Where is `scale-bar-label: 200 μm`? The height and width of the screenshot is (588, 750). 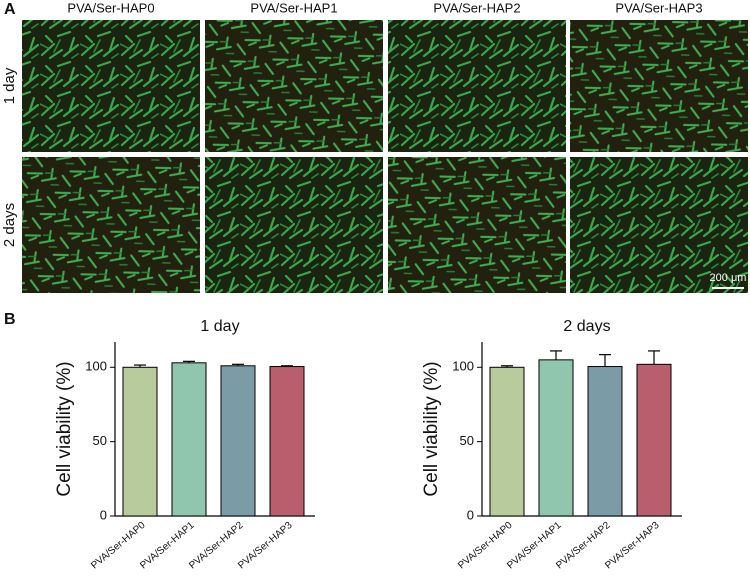
scale-bar-label: 200 μm is located at coordinates (728, 278).